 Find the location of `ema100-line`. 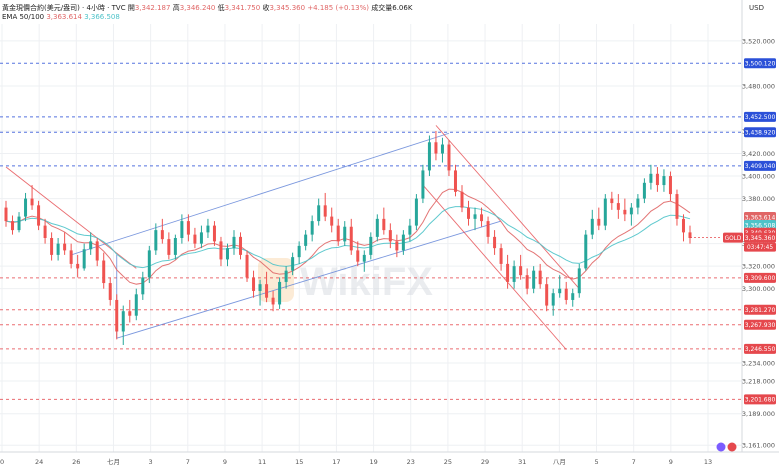

ema100-line is located at coordinates (348, 237).